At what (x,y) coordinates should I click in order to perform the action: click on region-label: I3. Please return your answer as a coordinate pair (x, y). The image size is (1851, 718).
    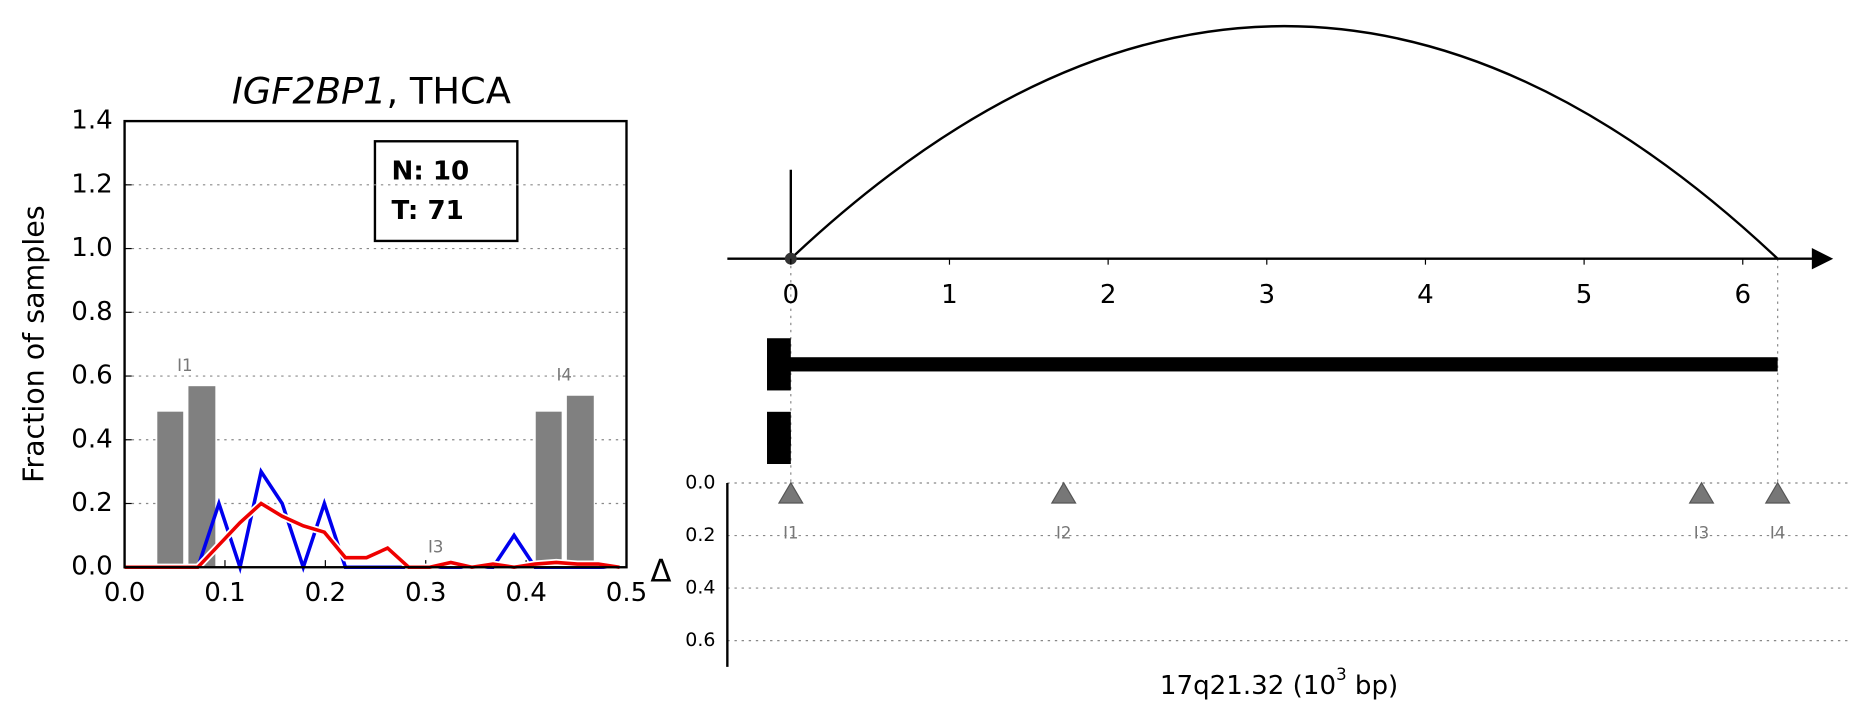
    Looking at the image, I should click on (435, 547).